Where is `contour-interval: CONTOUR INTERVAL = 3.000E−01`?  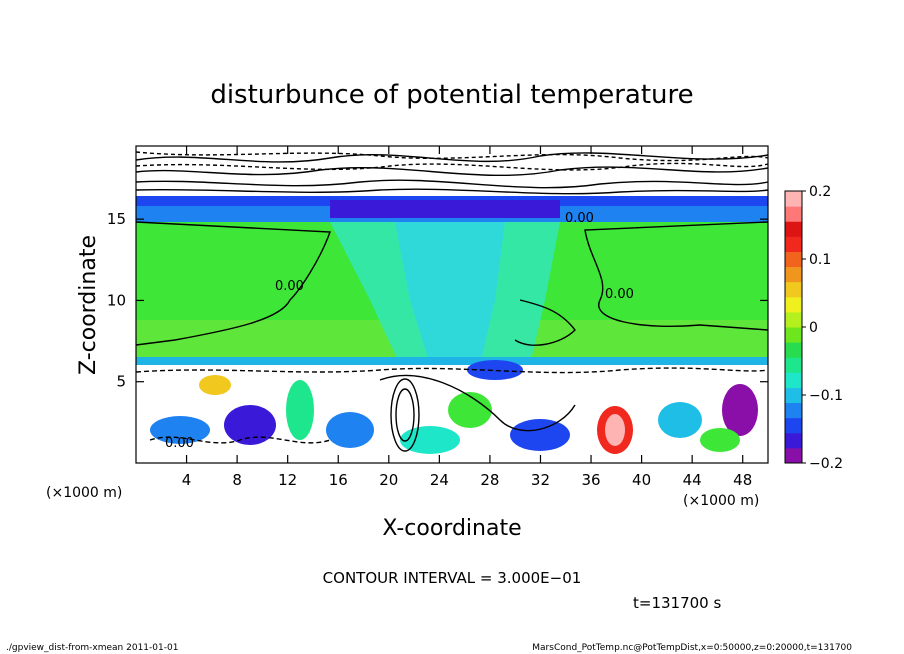 contour-interval: CONTOUR INTERVAL = 3.000E−01 is located at coordinates (452, 578).